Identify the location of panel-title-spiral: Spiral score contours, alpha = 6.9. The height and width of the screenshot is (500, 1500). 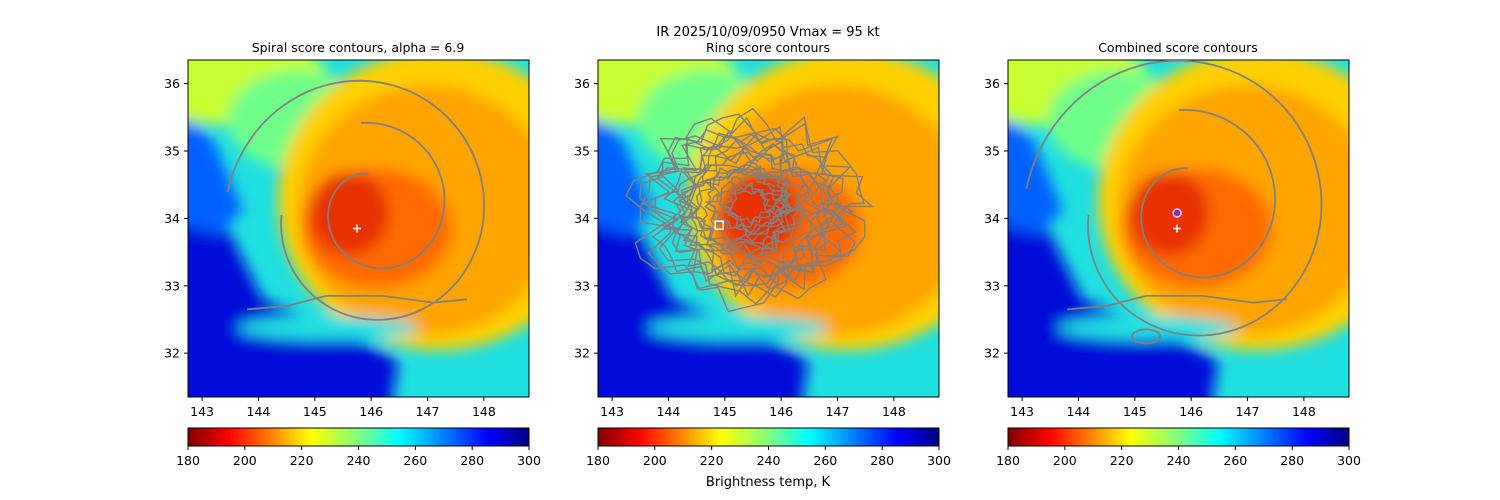
(358, 47).